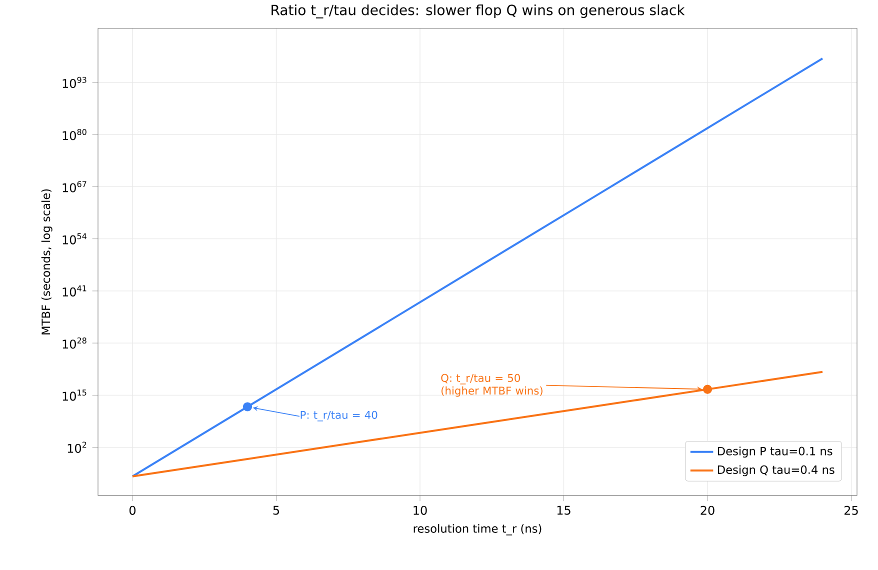  I want to click on y-tick-label: 10$^{2}$, so click(77, 447).